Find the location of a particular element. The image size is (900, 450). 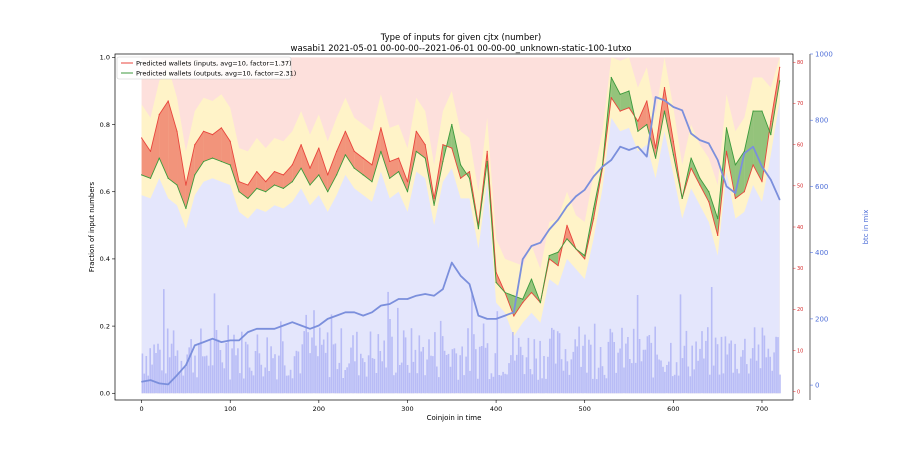

chart-title: Type of inputs for given cjtx (number) is located at coordinates (461, 38).